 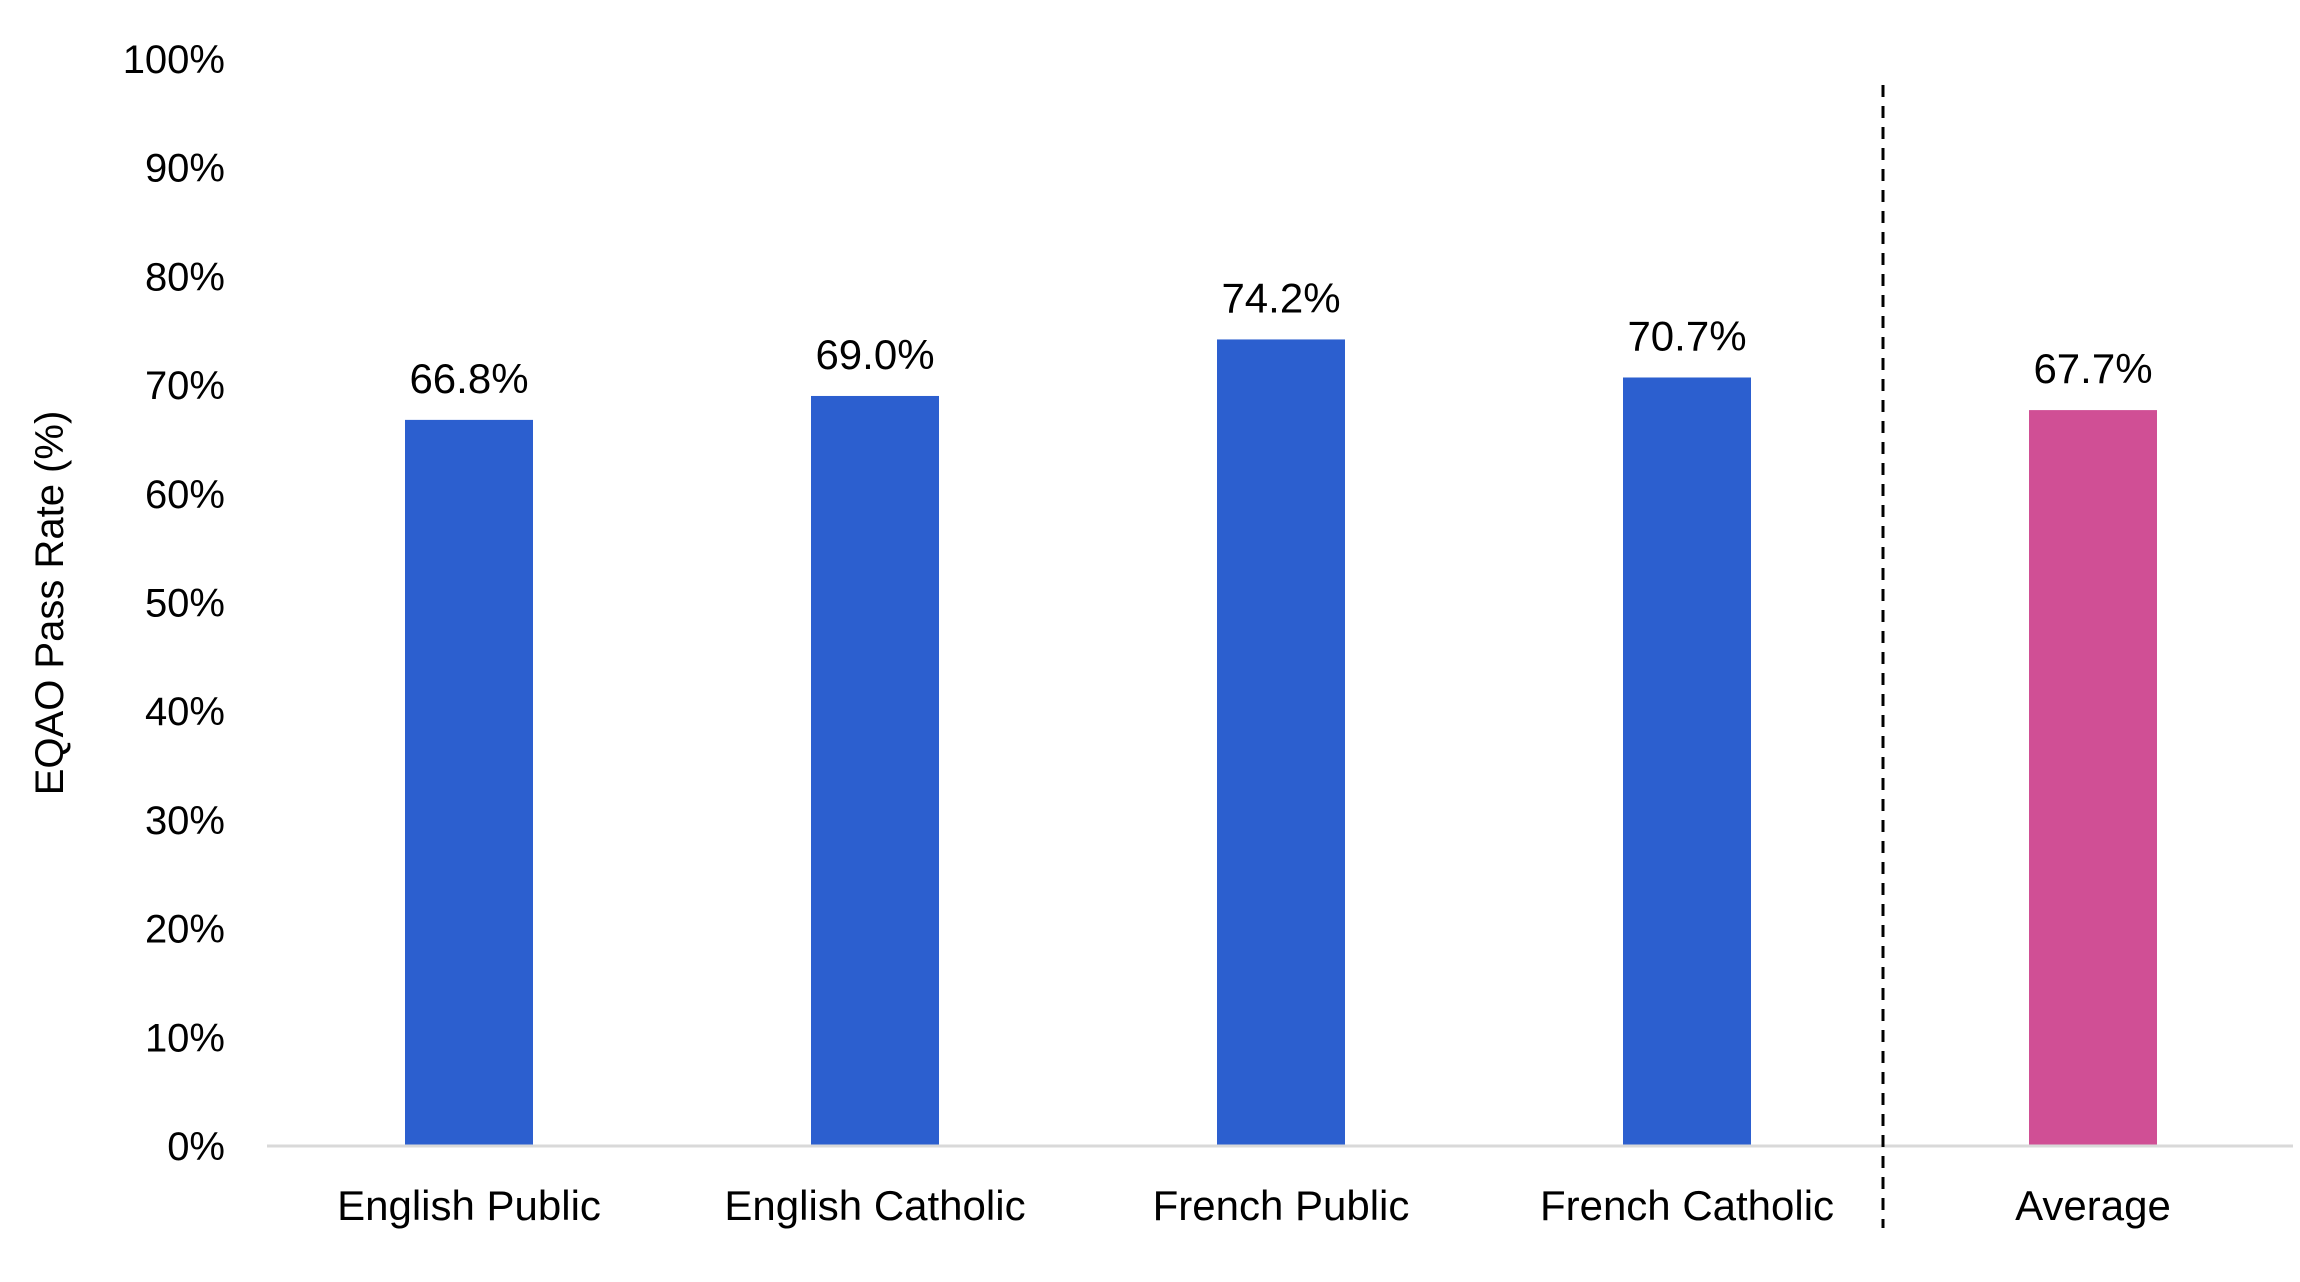 What do you see at coordinates (185, 821) in the screenshot?
I see `y-tick-label: 30%` at bounding box center [185, 821].